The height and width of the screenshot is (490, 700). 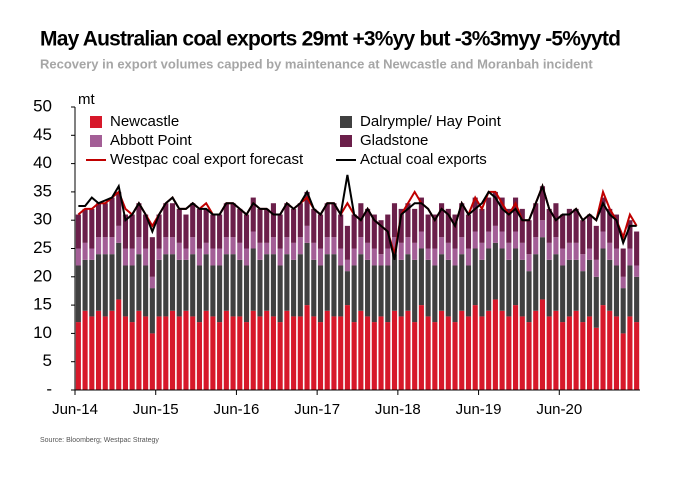 What do you see at coordinates (156, 409) in the screenshot?
I see `x-tick-label: Jun-15` at bounding box center [156, 409].